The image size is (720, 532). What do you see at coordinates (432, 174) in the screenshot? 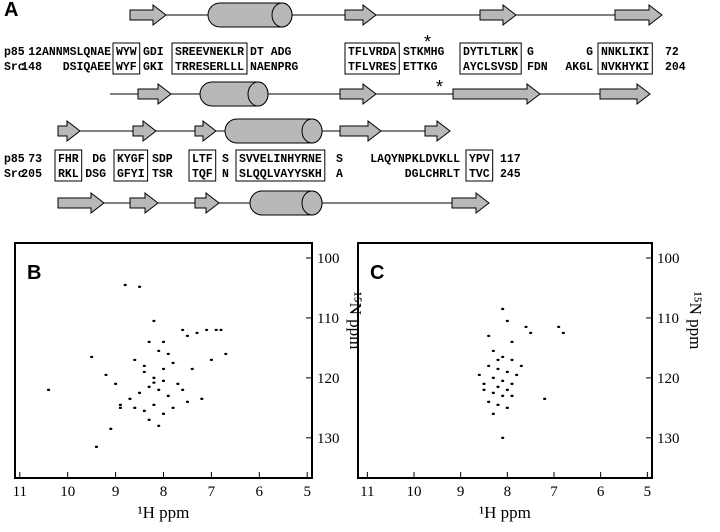
I see `src-segment: DGLCHRLT` at bounding box center [432, 174].